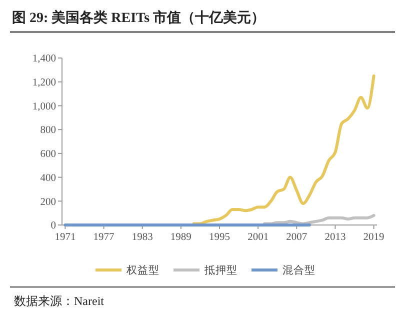  What do you see at coordinates (44, 106) in the screenshot?
I see `y-tick-label: 1,000` at bounding box center [44, 106].